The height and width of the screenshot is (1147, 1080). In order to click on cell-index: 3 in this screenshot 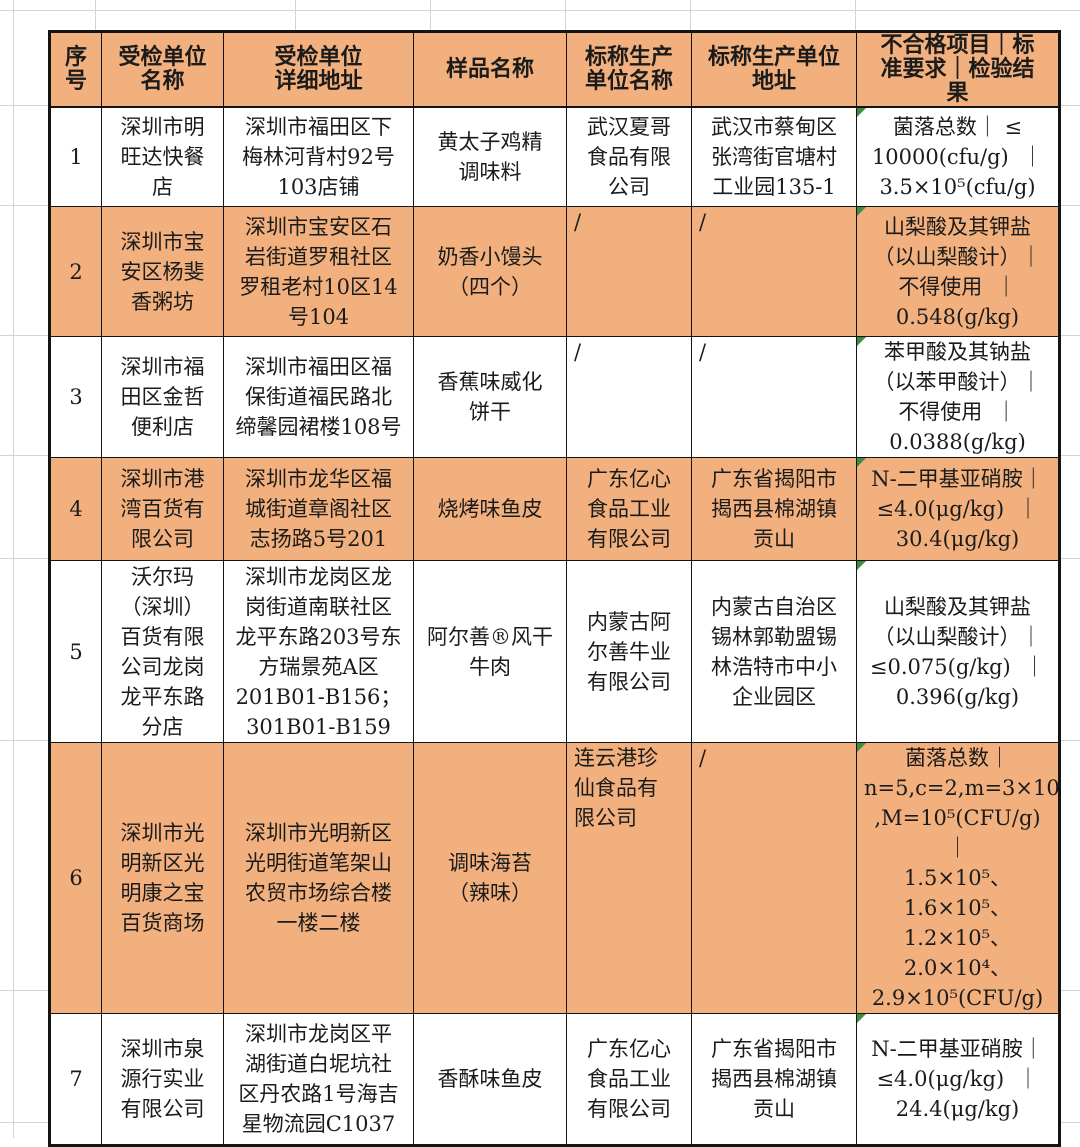, I will do `click(75, 397)`.